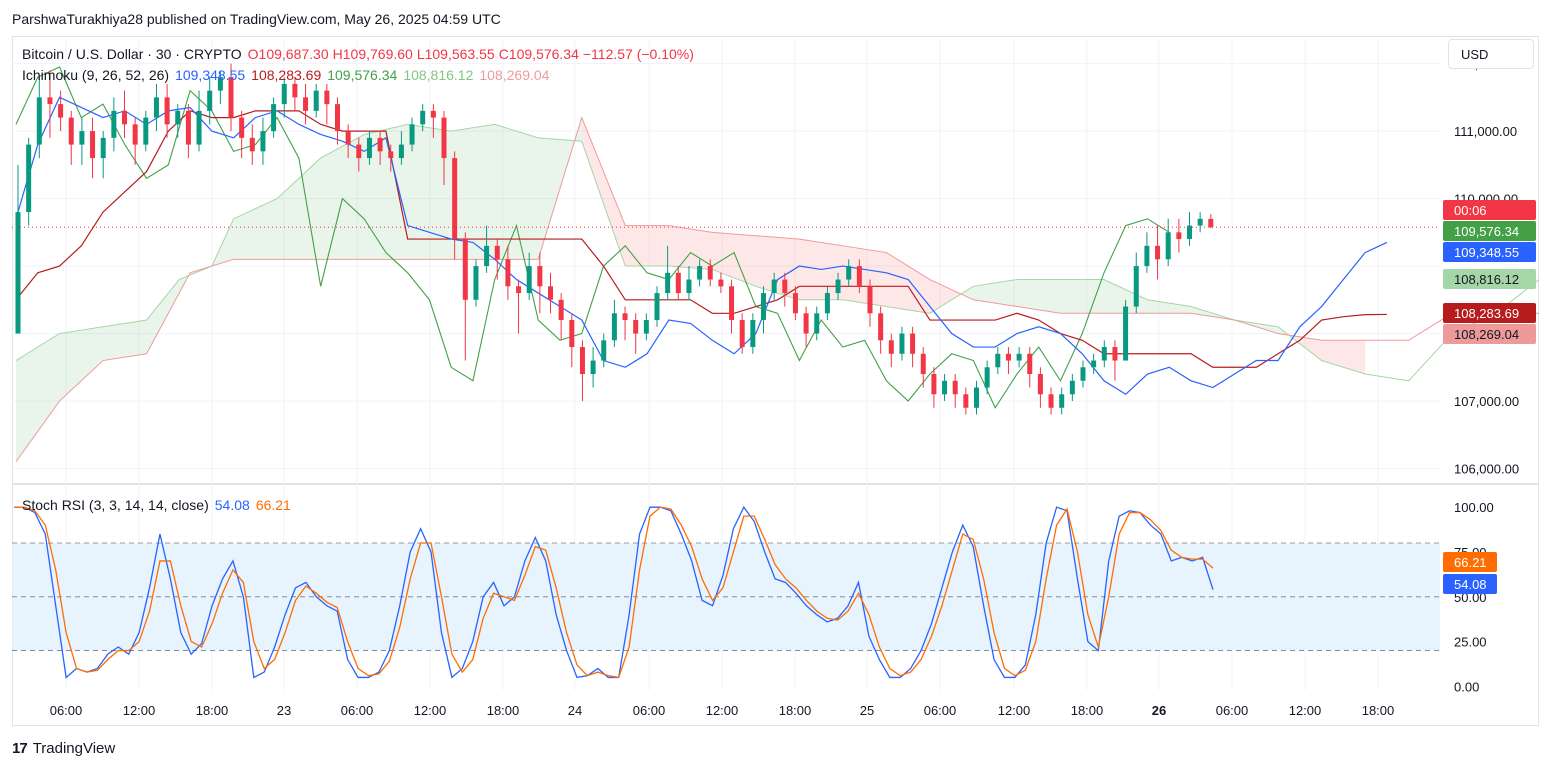 The height and width of the screenshot is (772, 1553). What do you see at coordinates (867, 710) in the screenshot?
I see `time-tick-label: 25` at bounding box center [867, 710].